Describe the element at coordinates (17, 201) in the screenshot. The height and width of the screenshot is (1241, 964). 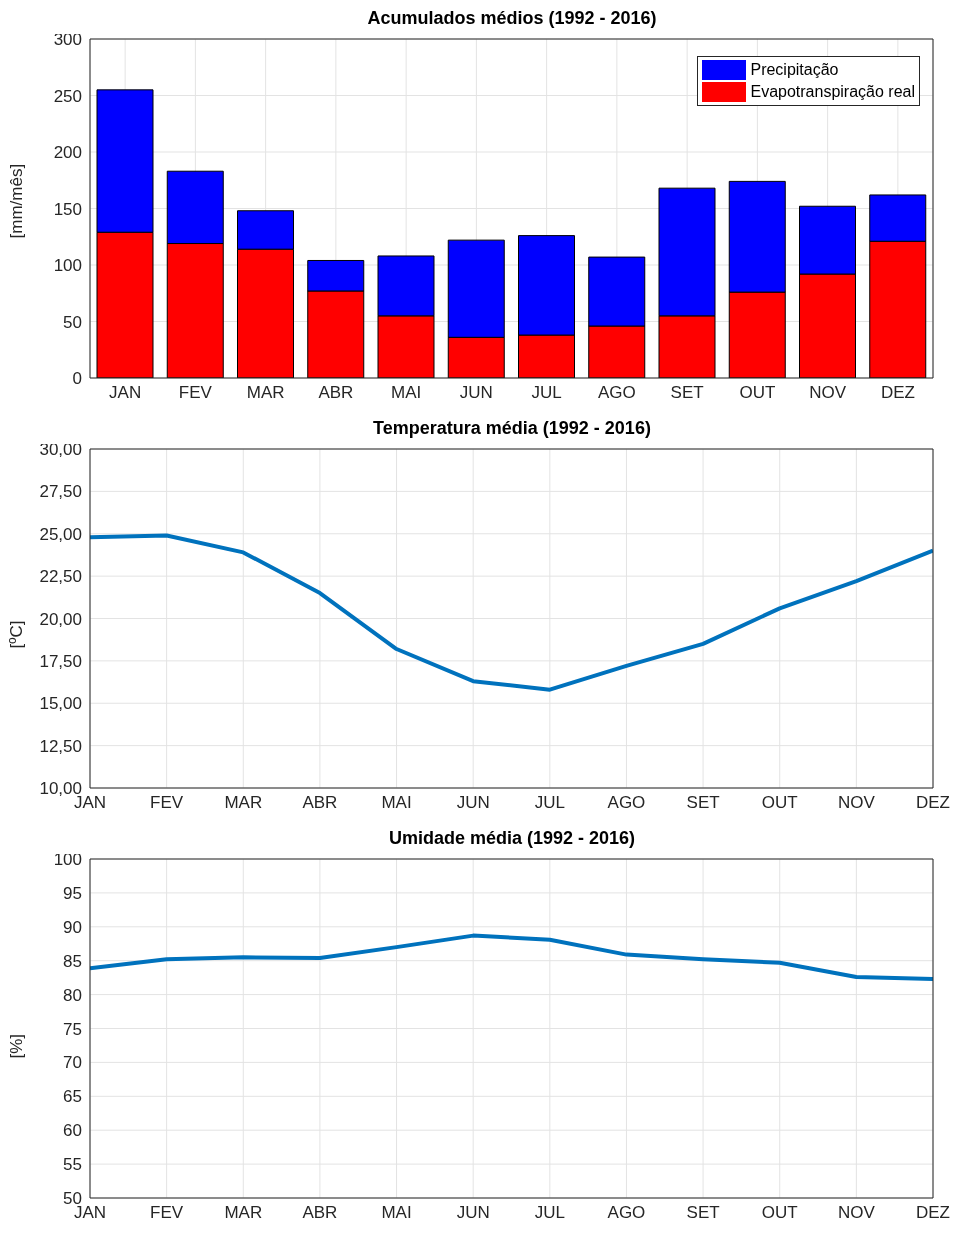
I see `y-axis-title: [mm/mês]` at that location.